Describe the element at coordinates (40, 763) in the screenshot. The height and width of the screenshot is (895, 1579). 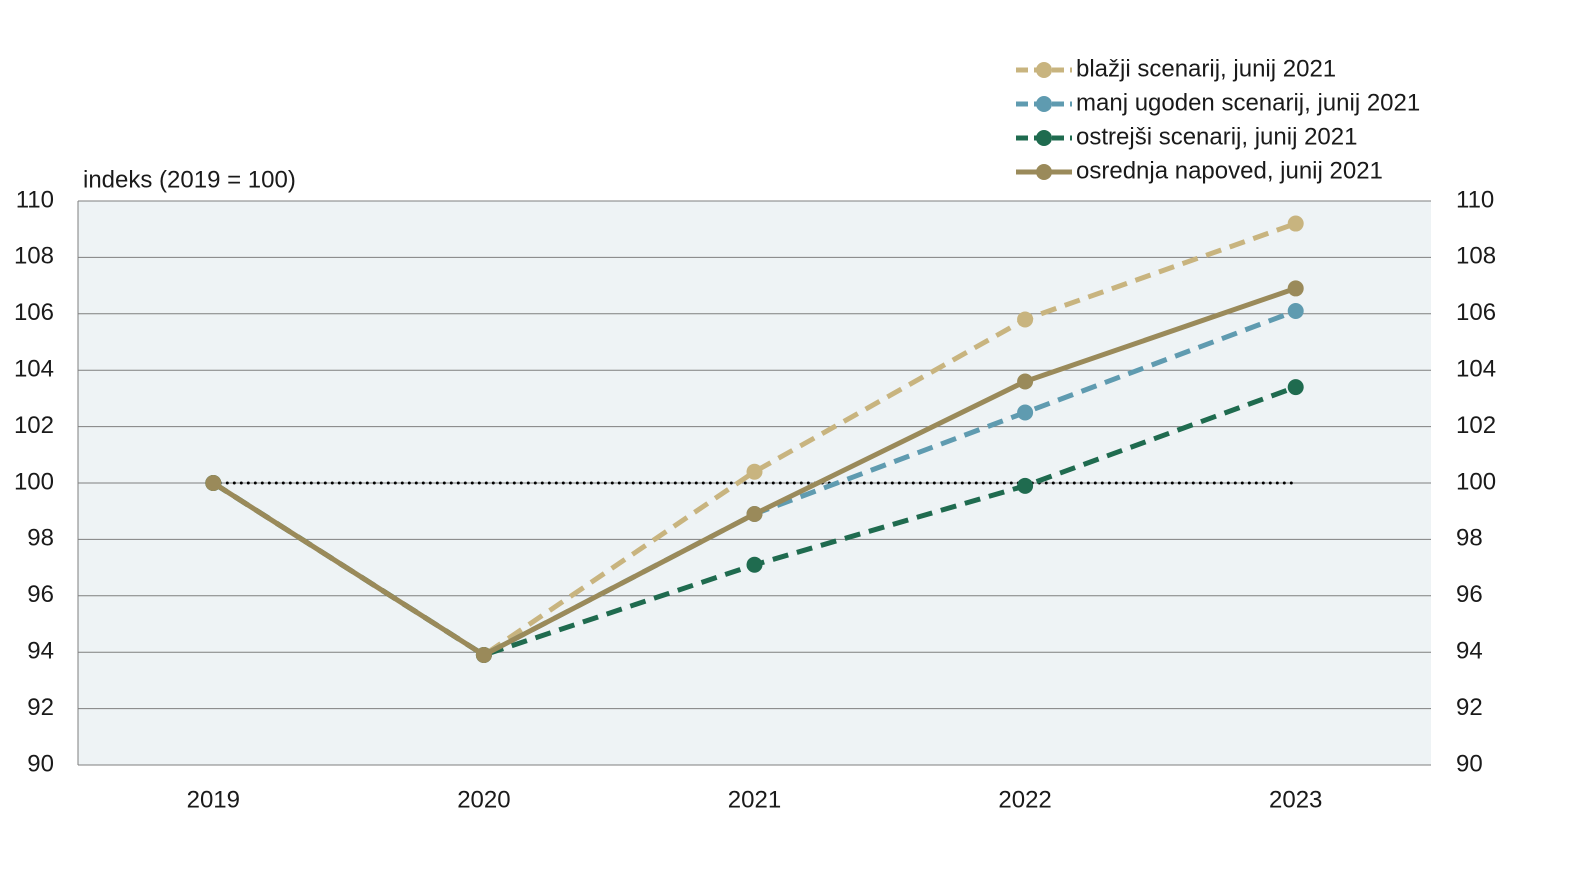
I see `y-tick-label: 90` at that location.